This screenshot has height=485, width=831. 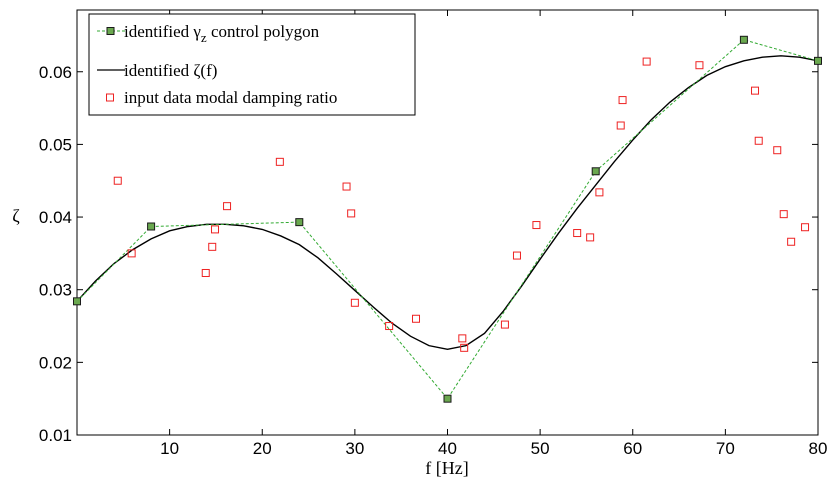 What do you see at coordinates (354, 448) in the screenshot?
I see `x-tick-label: 30` at bounding box center [354, 448].